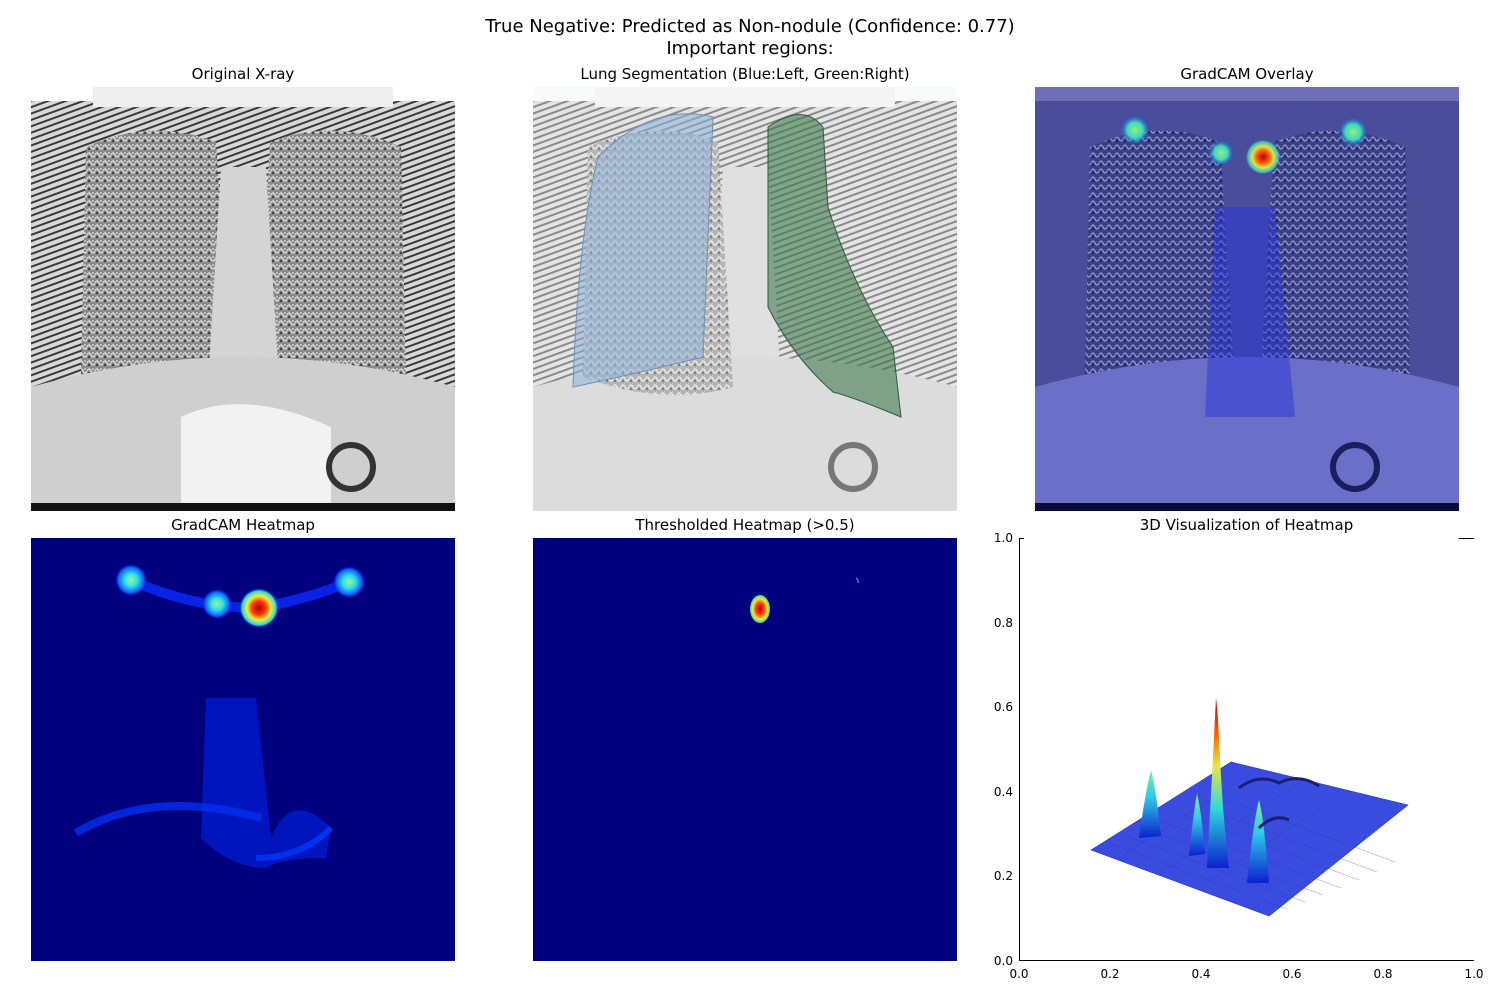  What do you see at coordinates (1218, 783) in the screenshot?
I see `surface-peak-main` at bounding box center [1218, 783].